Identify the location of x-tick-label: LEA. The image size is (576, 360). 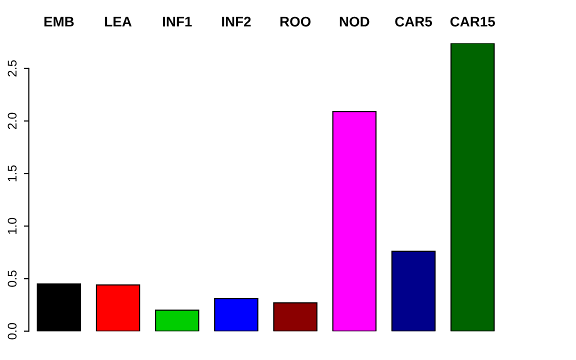
(118, 21).